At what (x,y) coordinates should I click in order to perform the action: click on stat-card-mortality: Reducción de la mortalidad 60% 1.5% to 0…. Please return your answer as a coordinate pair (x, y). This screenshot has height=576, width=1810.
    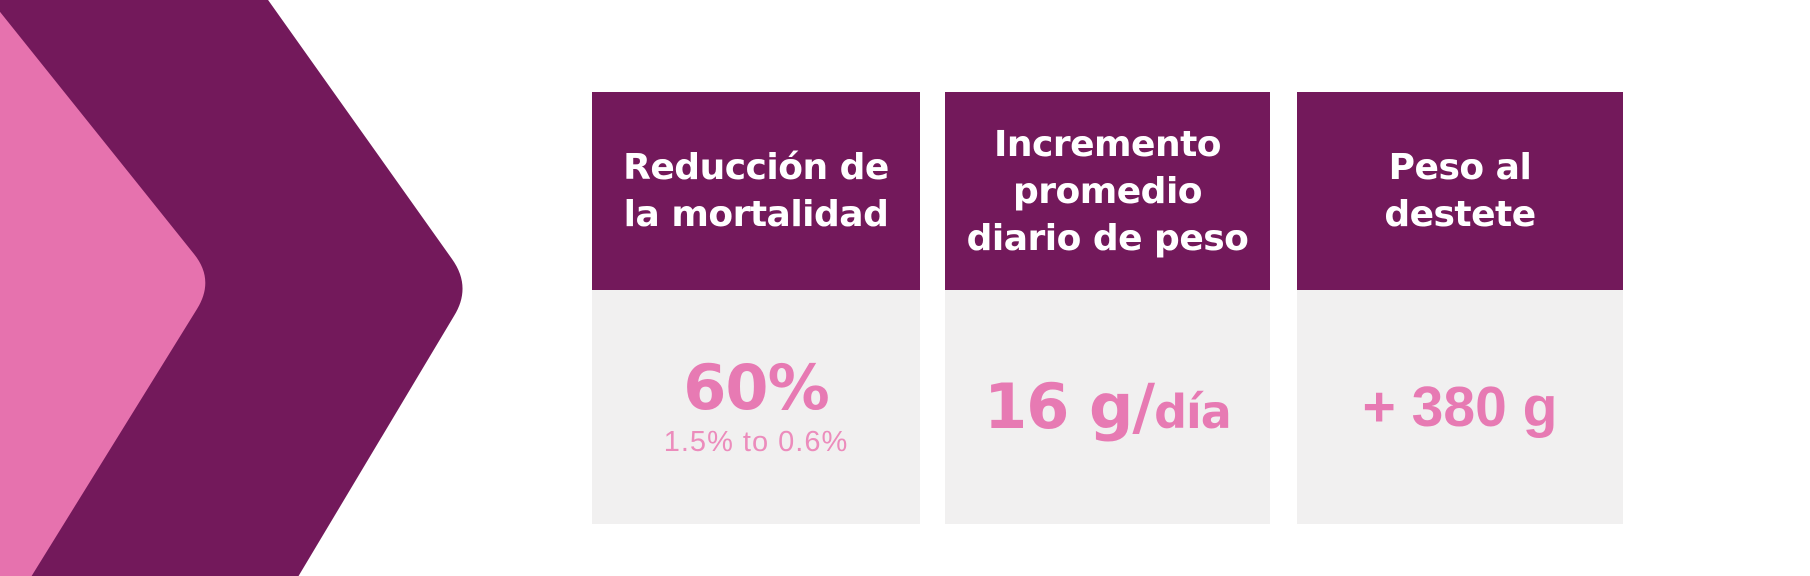
    Looking at the image, I should click on (756, 308).